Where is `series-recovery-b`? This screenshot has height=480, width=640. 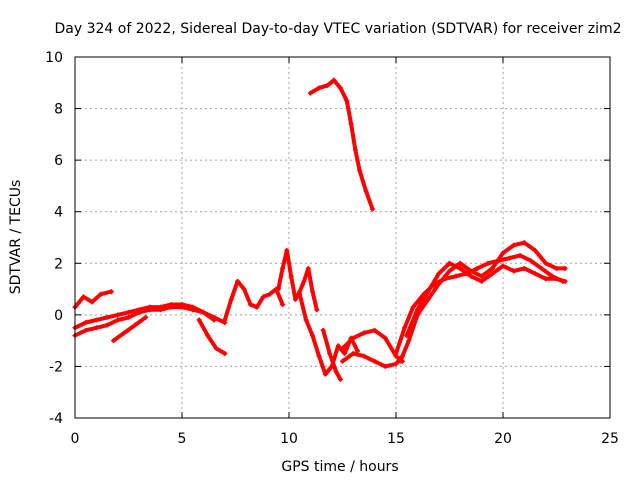 series-recovery-b is located at coordinates (482, 302).